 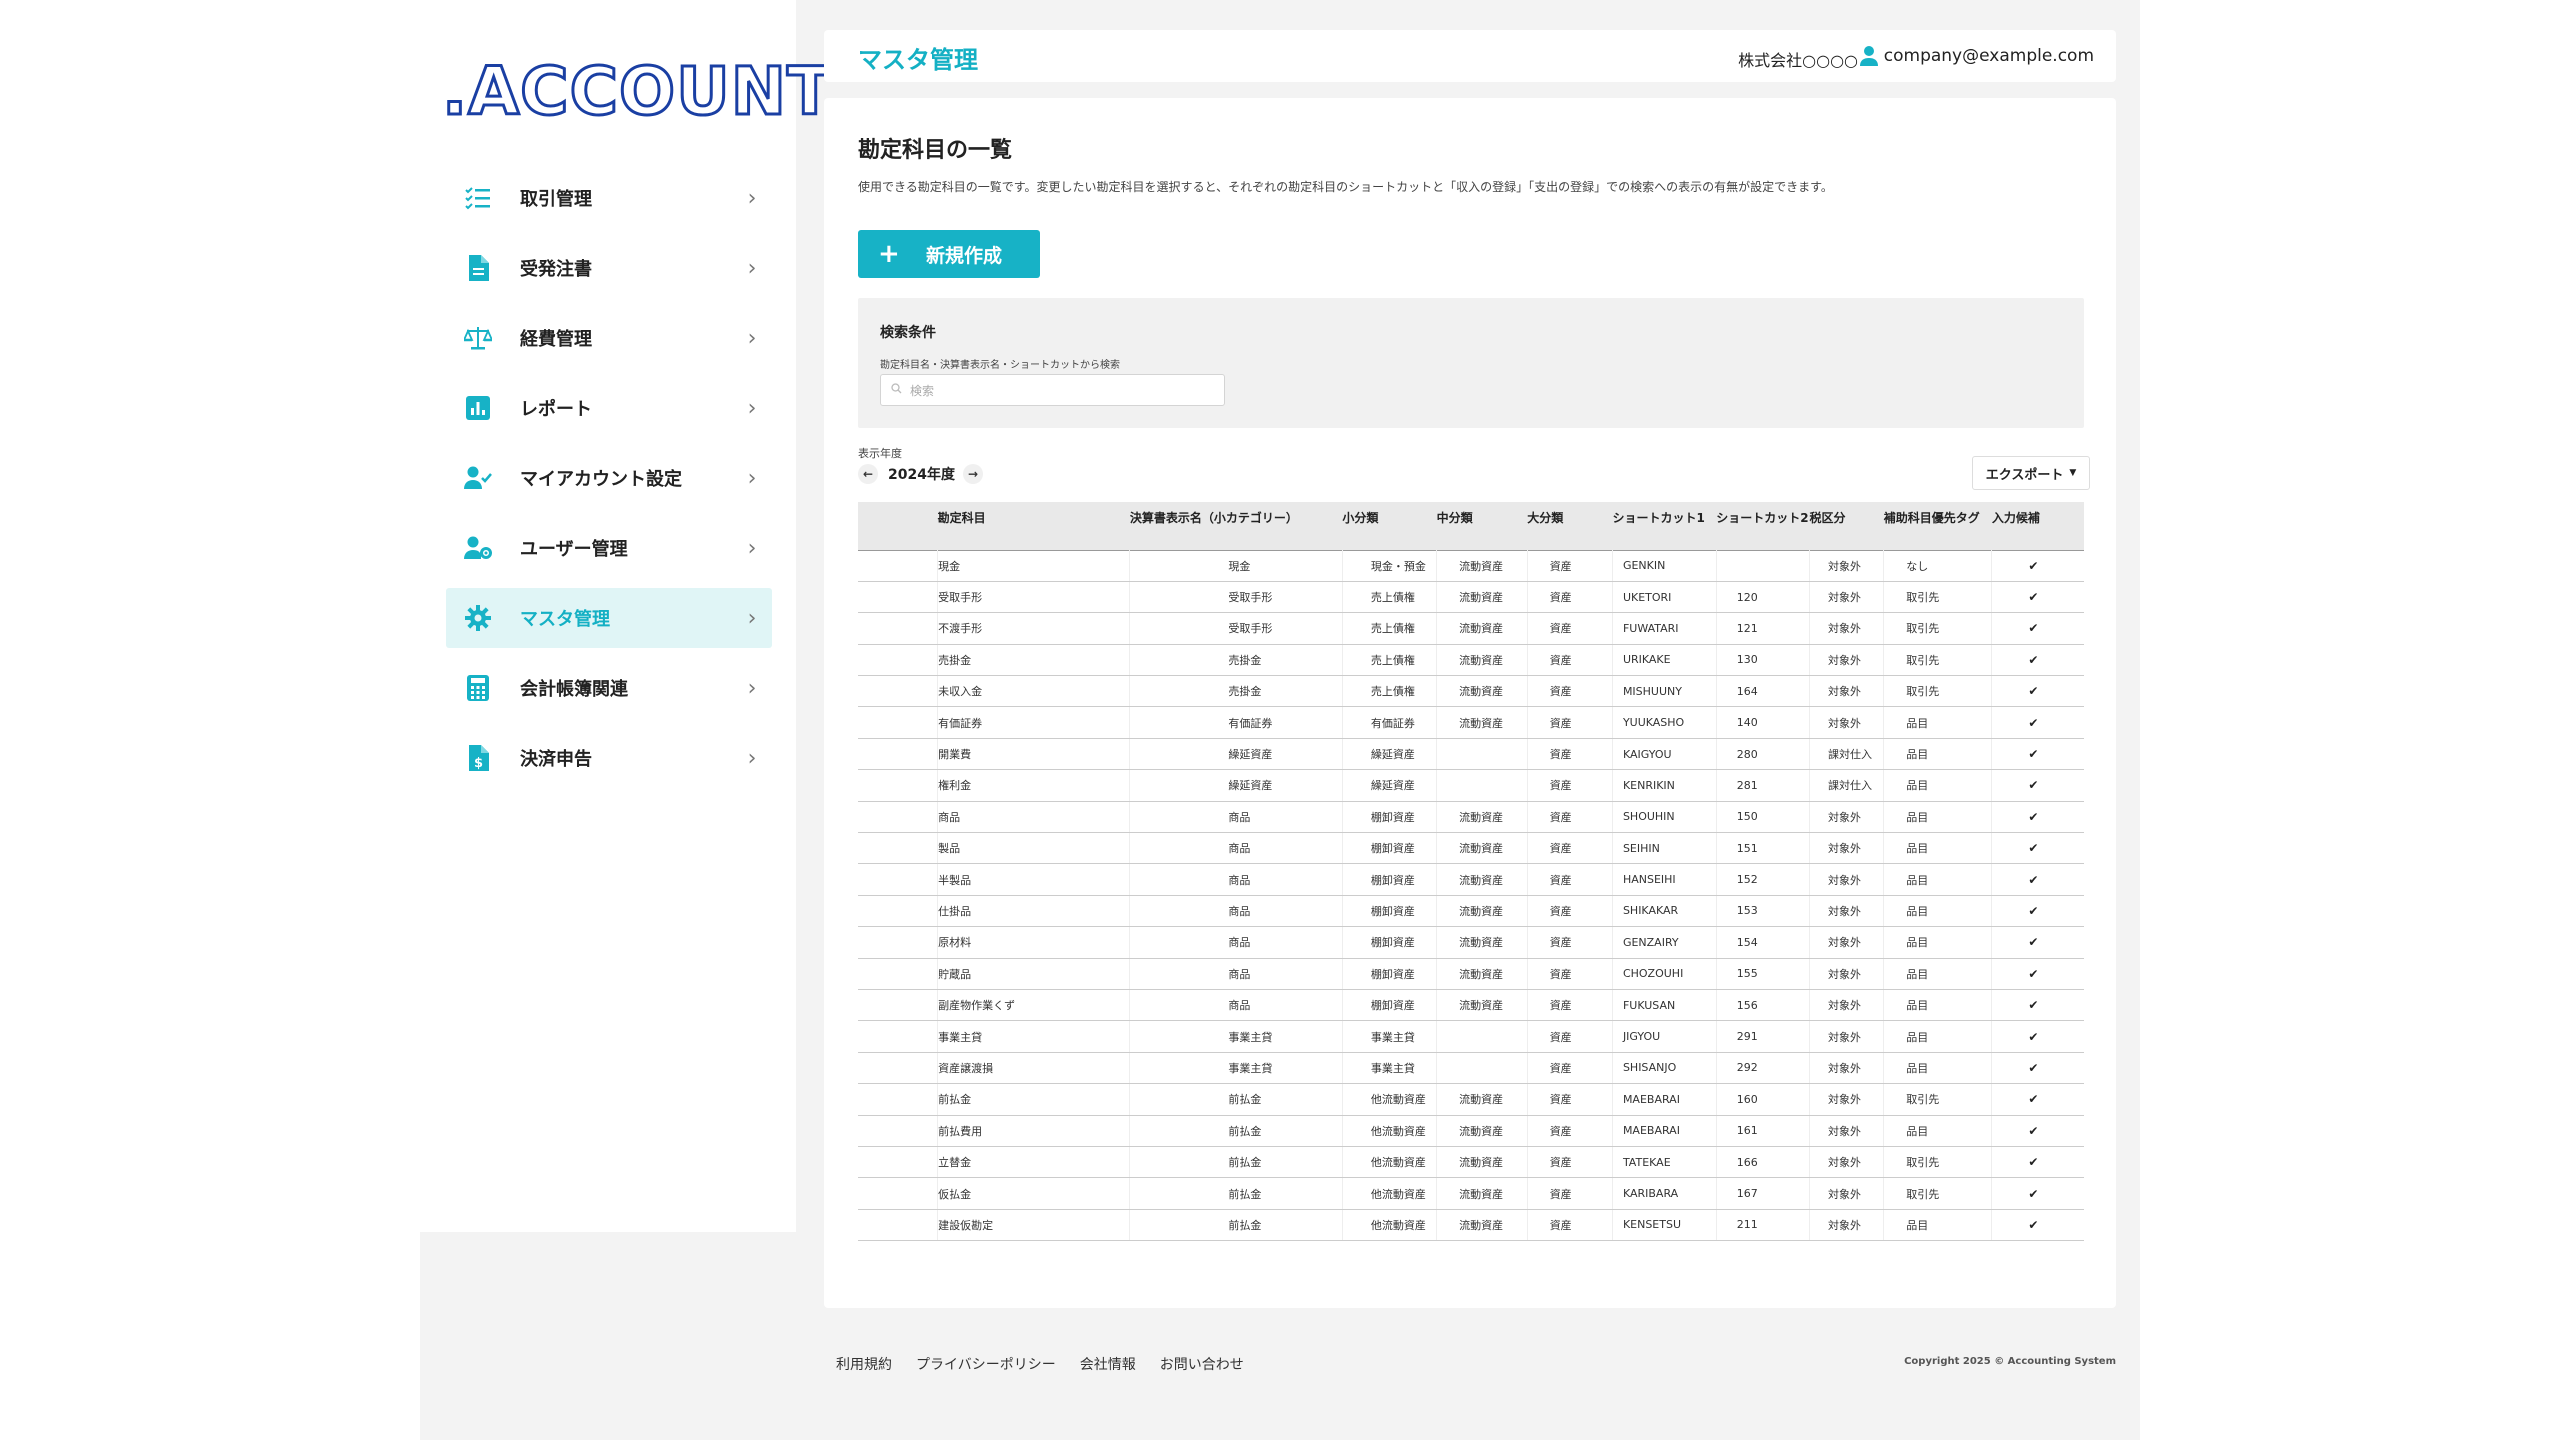 I want to click on top-bar: マスタ管理 株式会社○○○○ company@example.com, so click(x=1470, y=56).